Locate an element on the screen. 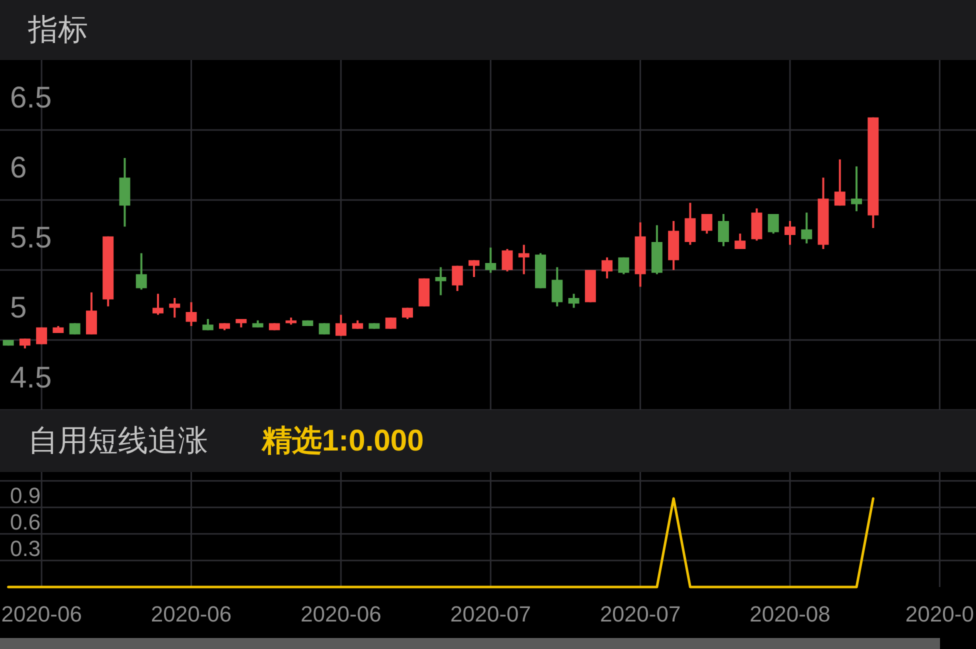 The width and height of the screenshot is (976, 649). y-tick-label: 0.6 is located at coordinates (25, 521).